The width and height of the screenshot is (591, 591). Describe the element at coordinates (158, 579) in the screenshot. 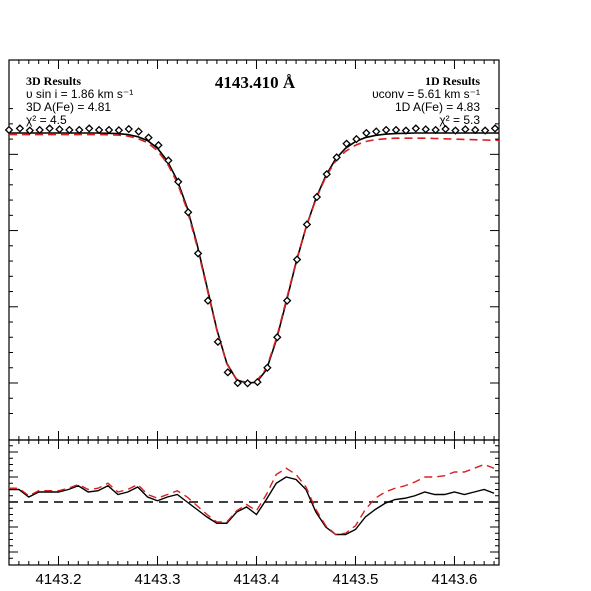

I see `x-tick-label: 4143.3` at that location.